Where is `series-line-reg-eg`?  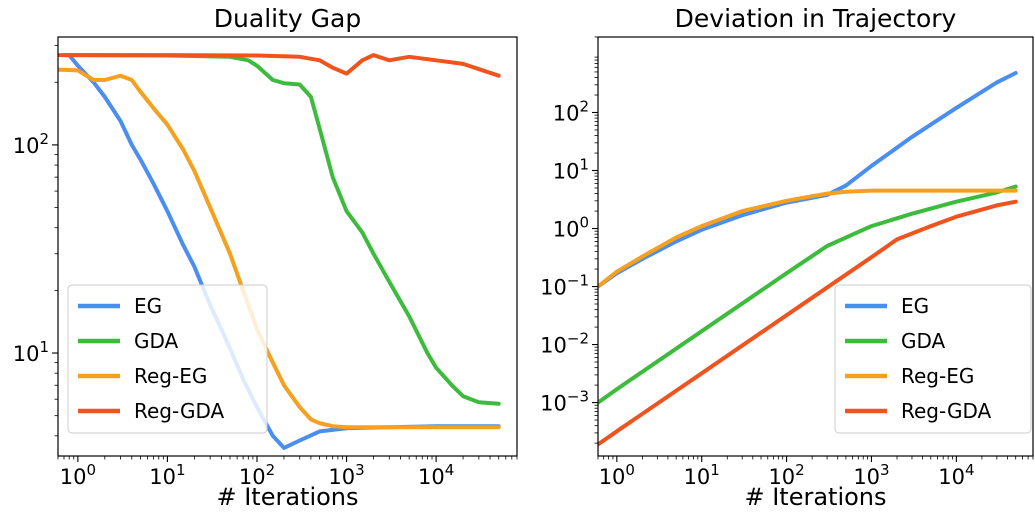
series-line-reg-eg is located at coordinates (808, 238).